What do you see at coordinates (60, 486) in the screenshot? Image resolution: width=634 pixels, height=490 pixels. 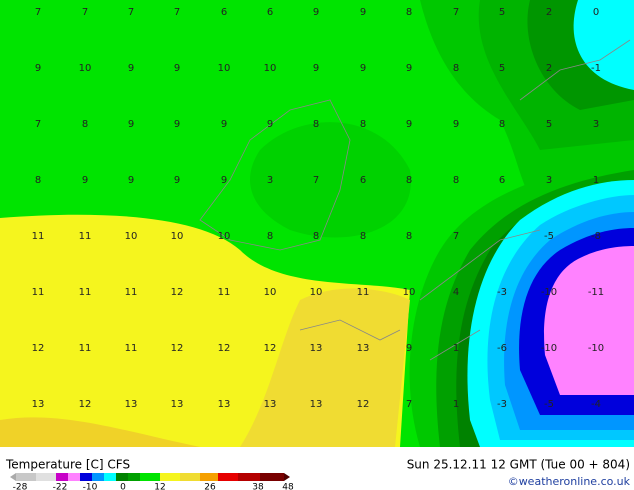 I see `legend-tick-label: -22` at bounding box center [60, 486].